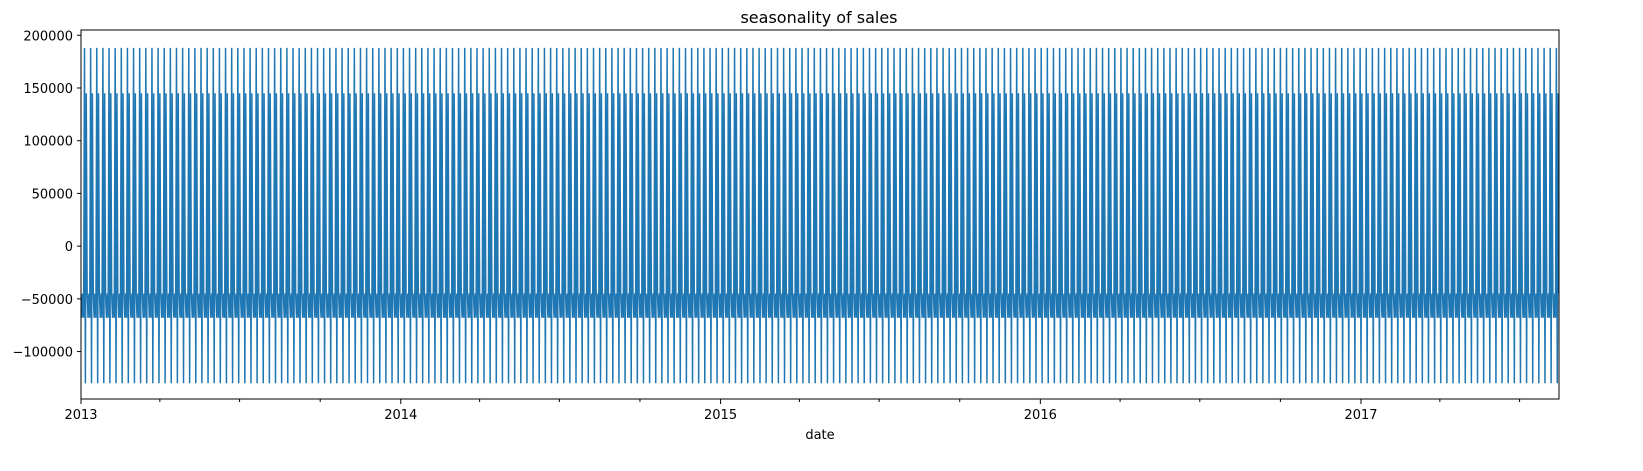 This screenshot has width=1643, height=471. Describe the element at coordinates (792, 411) in the screenshot. I see `x-axis: 2013 2014 2015 2016 2017` at that location.